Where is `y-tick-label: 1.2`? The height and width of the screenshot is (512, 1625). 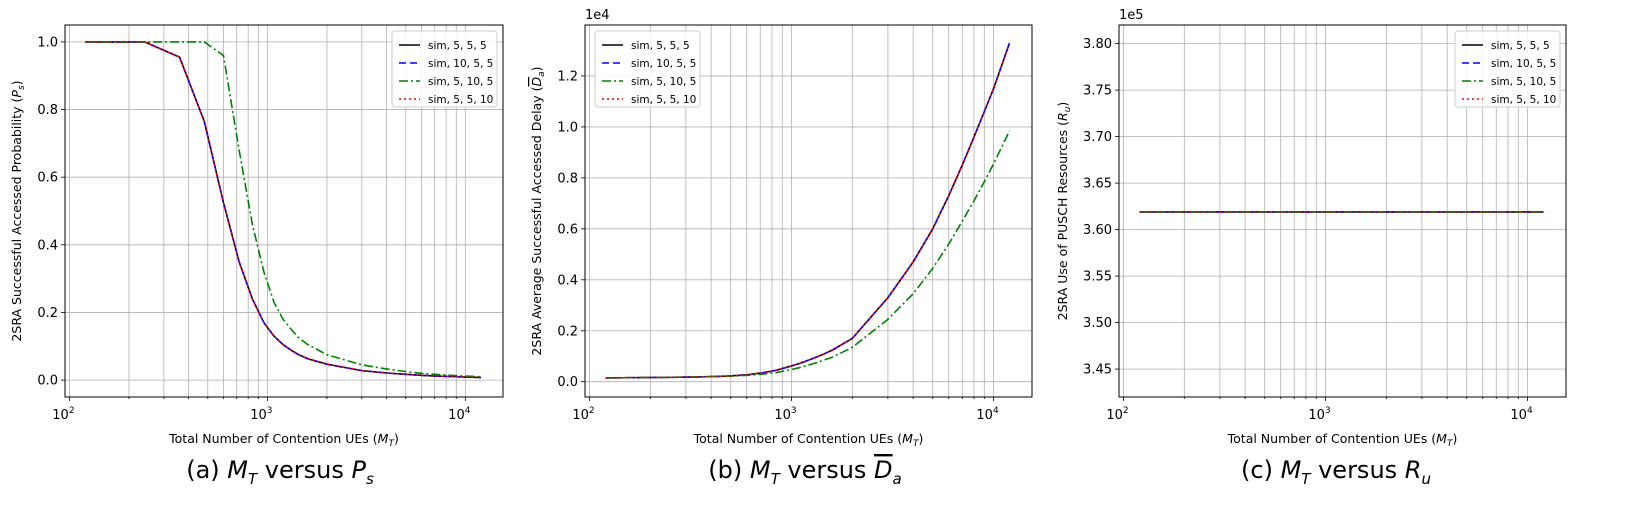 y-tick-label: 1.2 is located at coordinates (567, 76).